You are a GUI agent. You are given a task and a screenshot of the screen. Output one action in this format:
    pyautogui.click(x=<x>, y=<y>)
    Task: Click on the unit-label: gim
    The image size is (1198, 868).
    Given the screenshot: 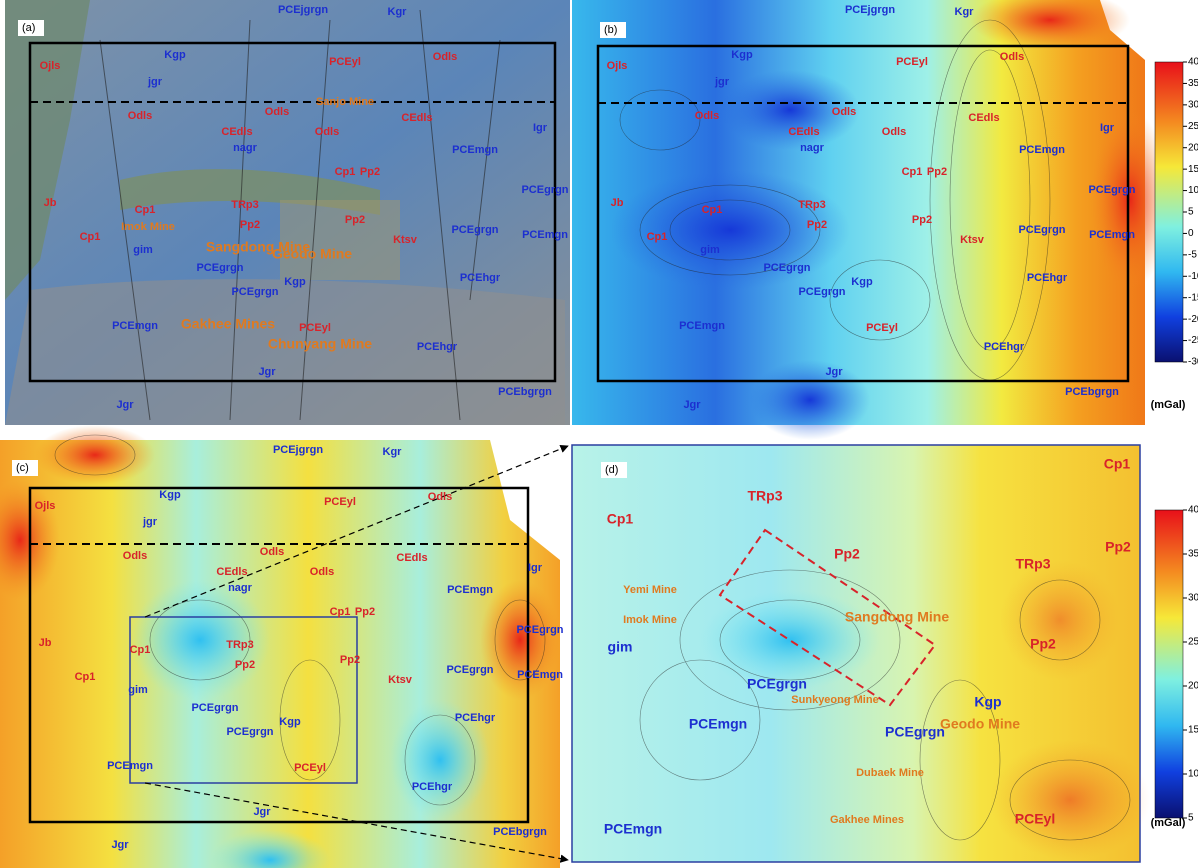 What is the action you would take?
    pyautogui.click(x=138, y=690)
    